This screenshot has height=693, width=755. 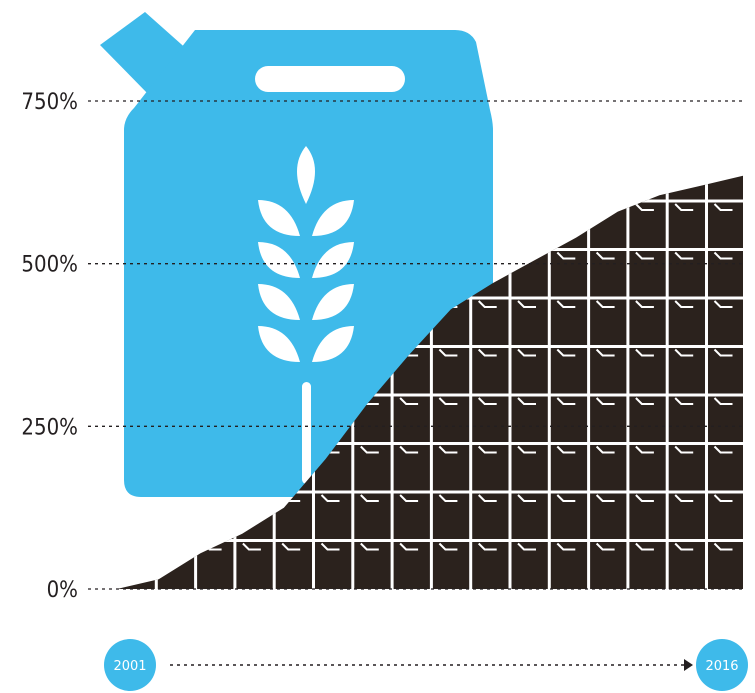 I want to click on end-year-label: 2016, so click(x=721, y=666).